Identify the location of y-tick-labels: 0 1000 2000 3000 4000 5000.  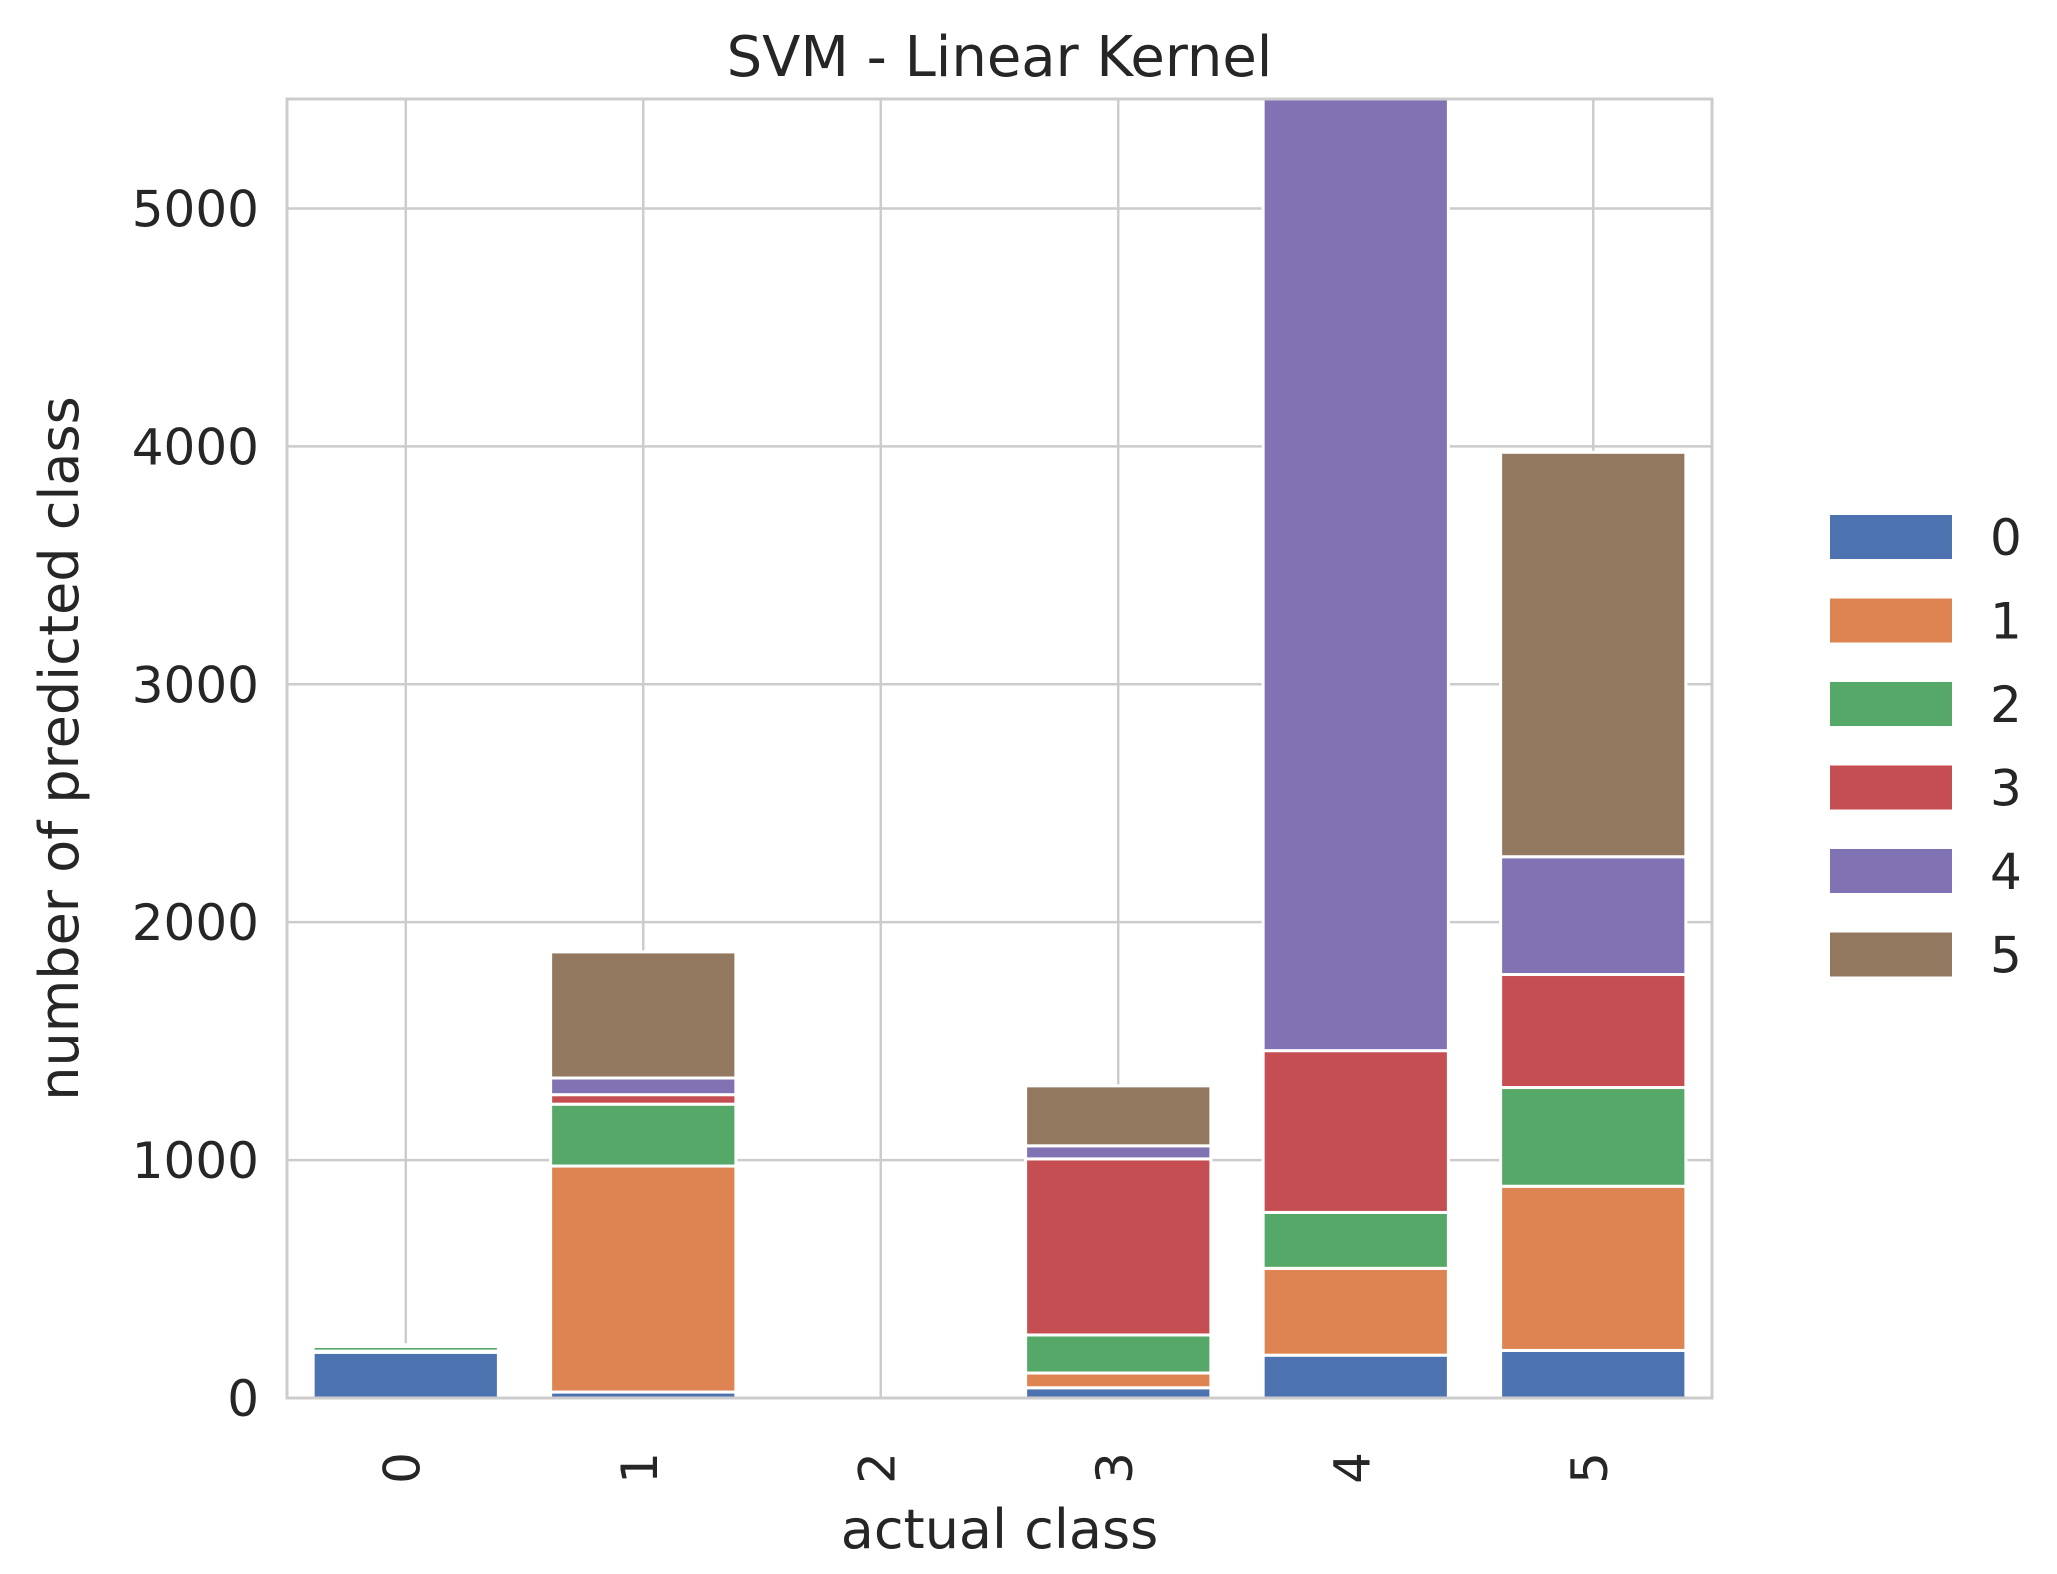
(195, 804).